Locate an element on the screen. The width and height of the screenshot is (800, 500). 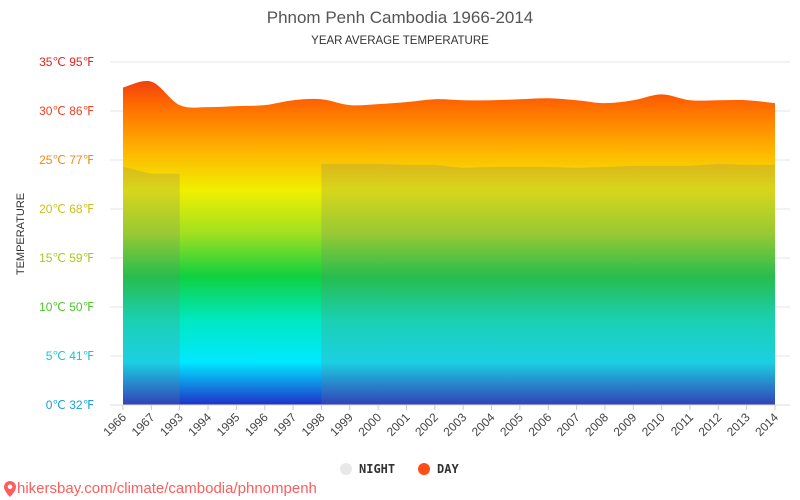
x-tick-label: 2013 is located at coordinates (738, 424).